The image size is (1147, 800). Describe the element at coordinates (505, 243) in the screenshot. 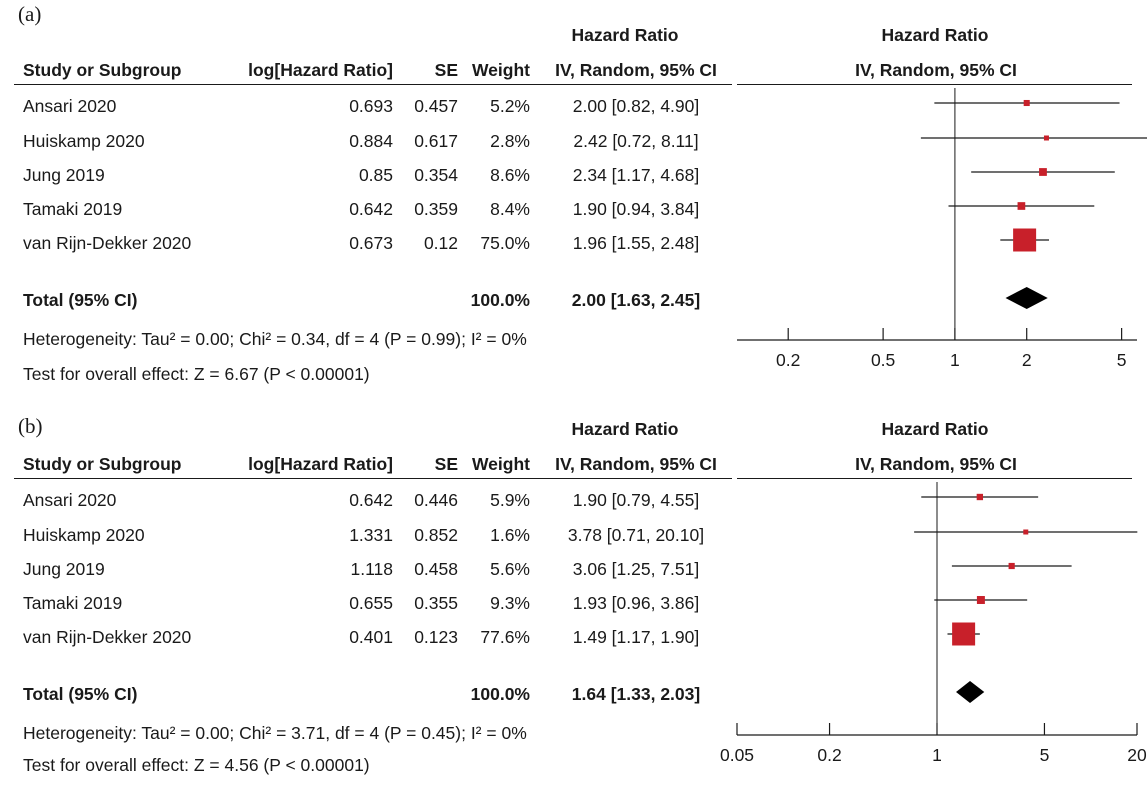

I see `study-weight: 75.0%` at that location.